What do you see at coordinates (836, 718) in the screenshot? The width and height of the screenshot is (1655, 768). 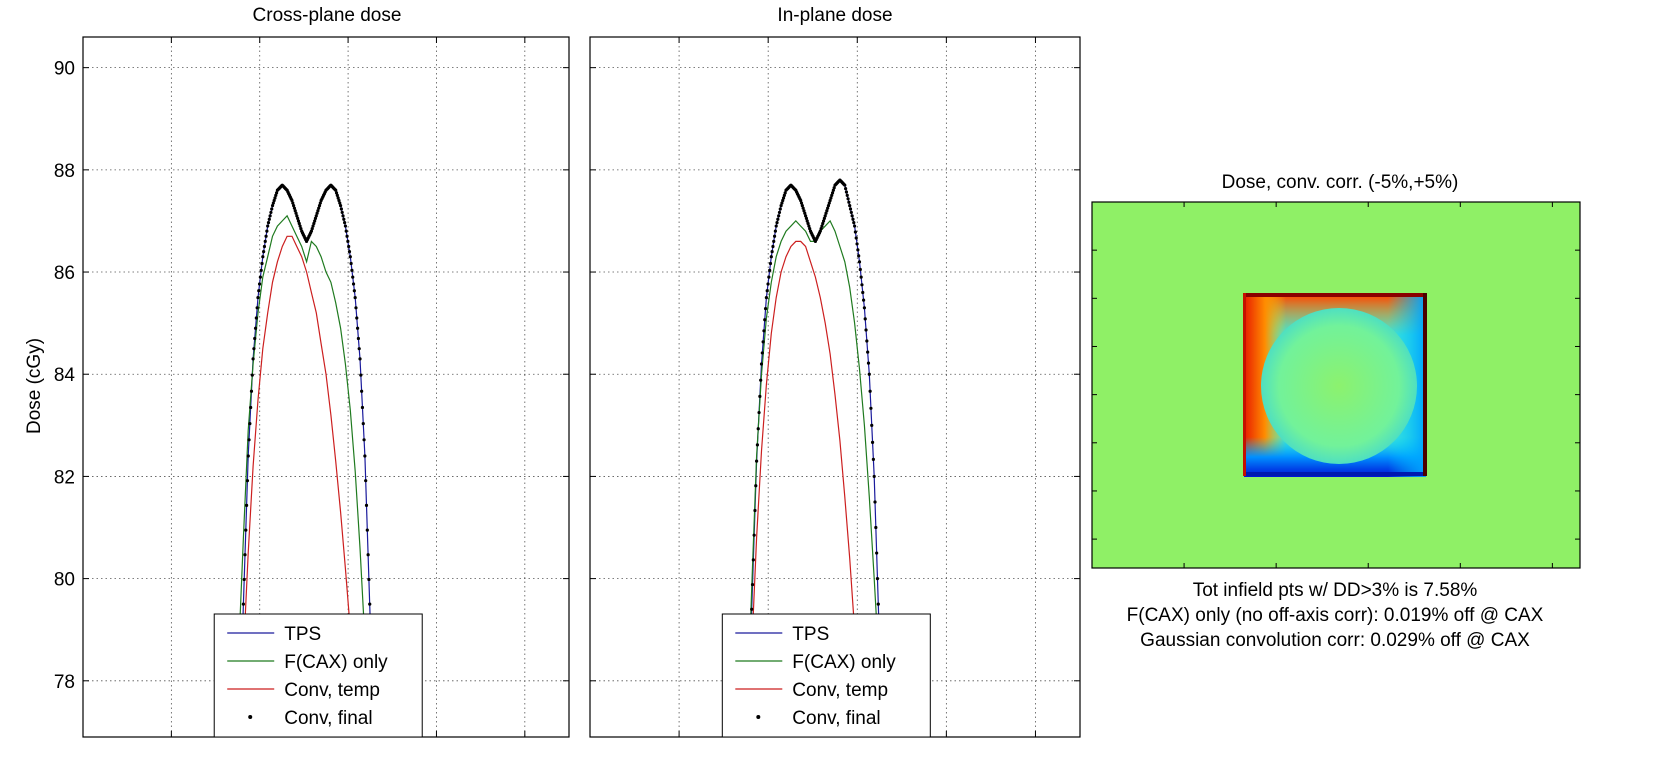 I see `in-plane-legend-label: Conv, final` at bounding box center [836, 718].